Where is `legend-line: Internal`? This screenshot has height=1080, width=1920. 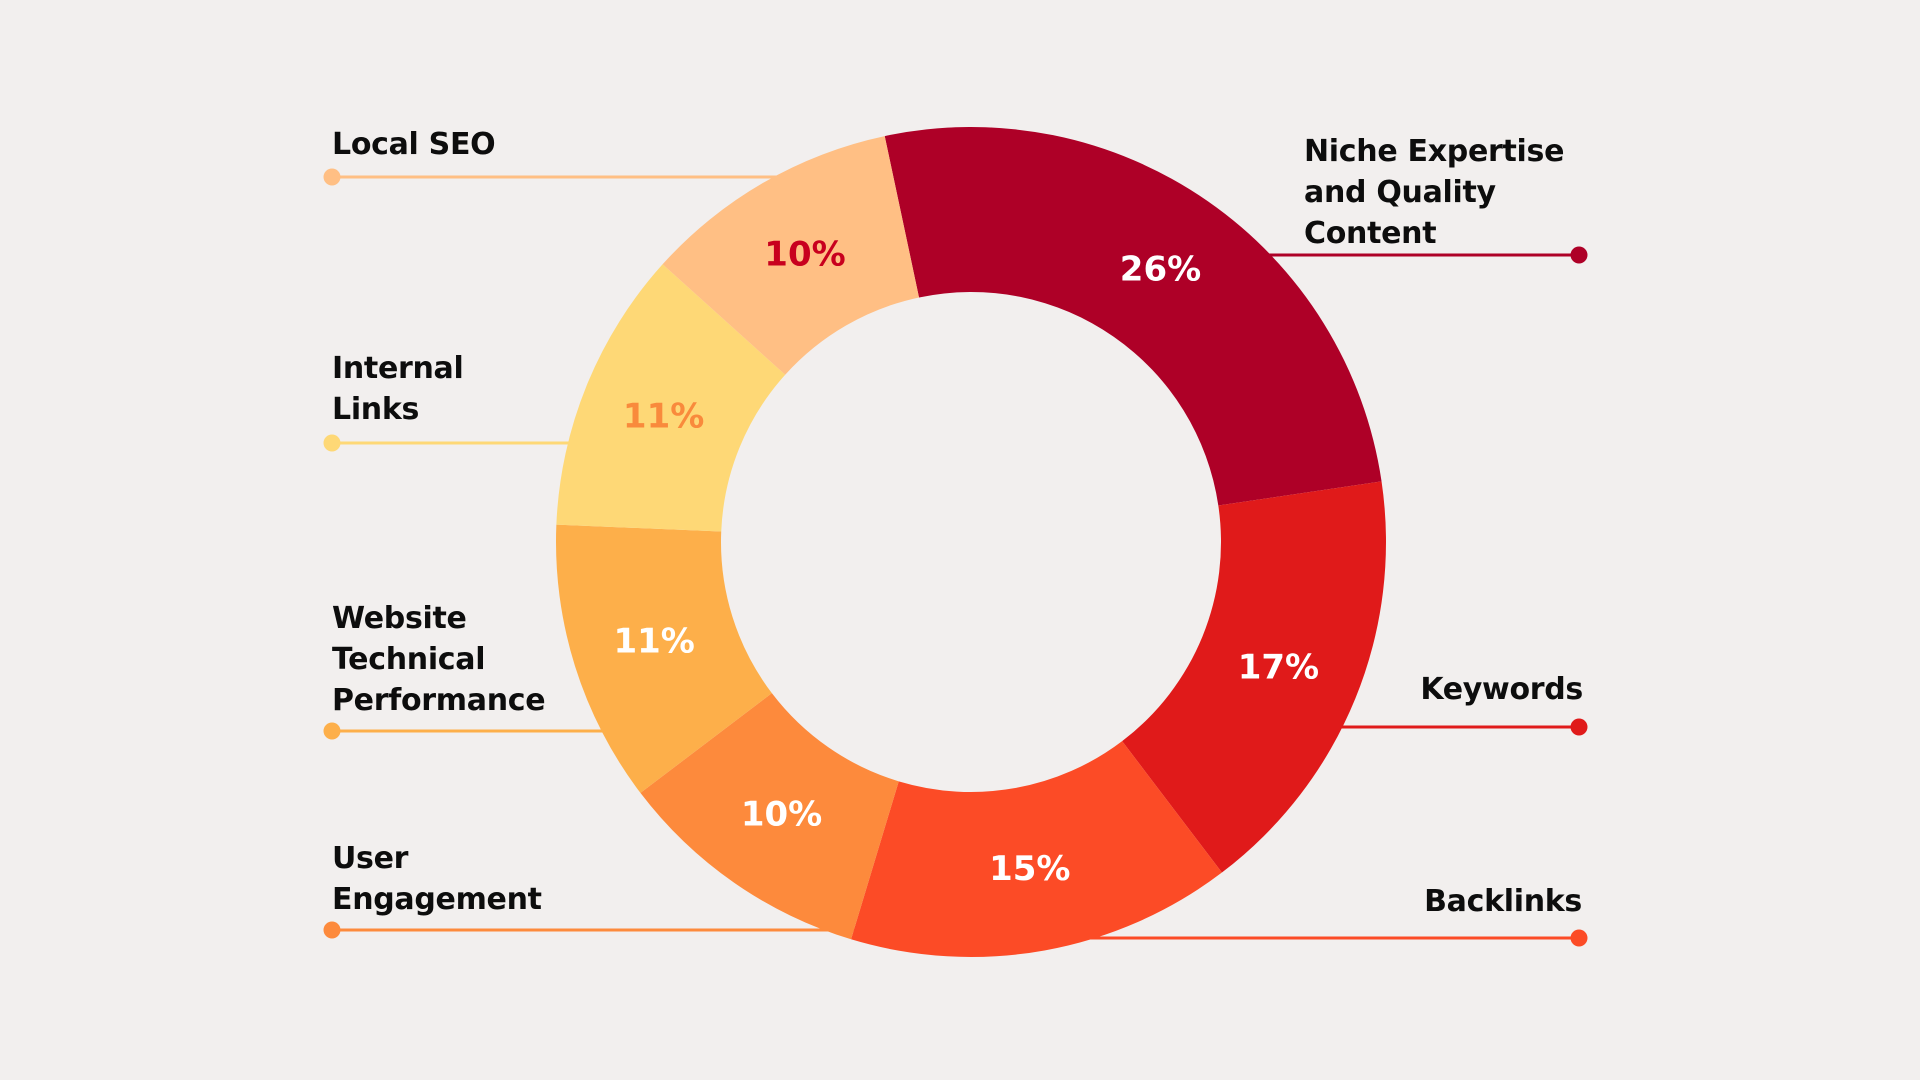
legend-line: Internal is located at coordinates (398, 368).